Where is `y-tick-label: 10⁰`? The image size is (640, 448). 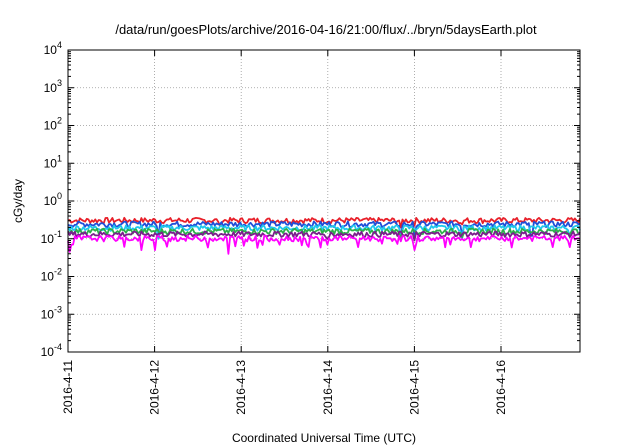
y-tick-label: 10⁰ is located at coordinates (53, 199).